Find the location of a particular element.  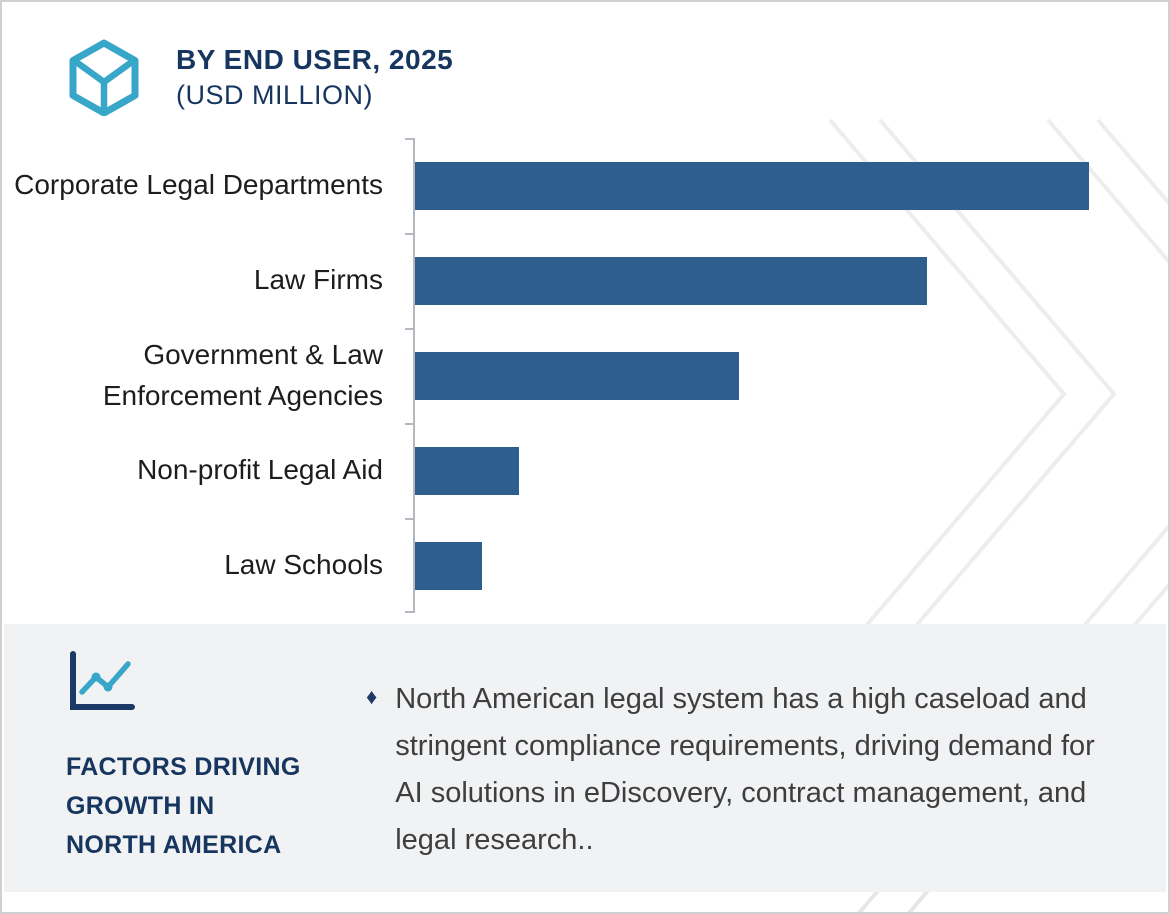

category-label: Law Firms is located at coordinates (318, 280).